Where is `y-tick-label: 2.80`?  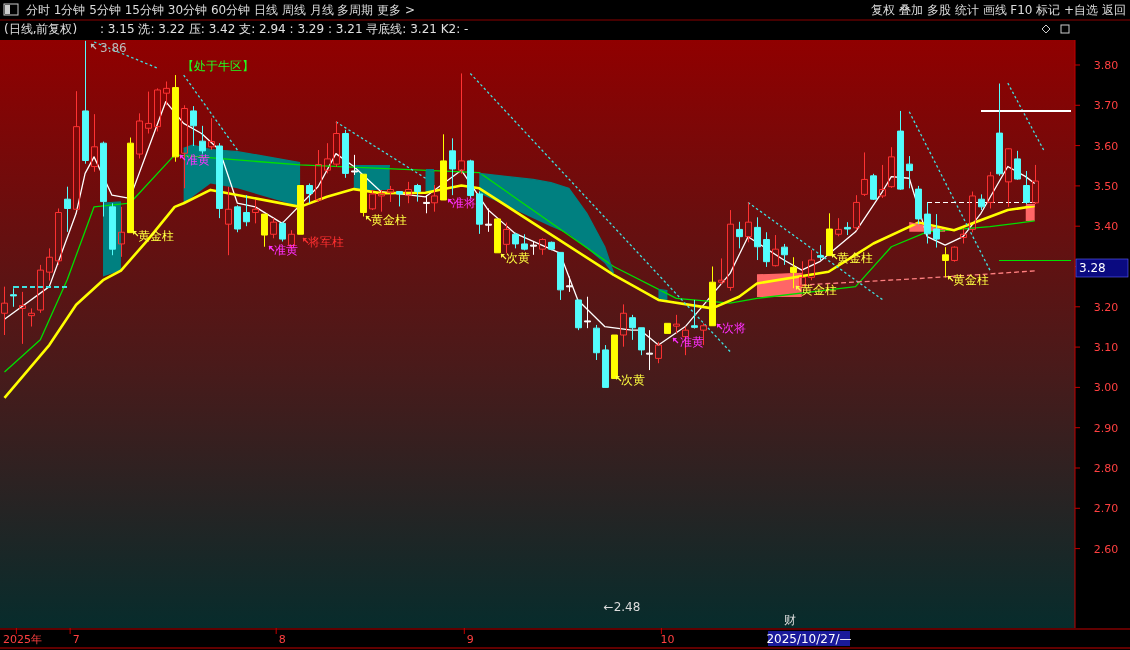 y-tick-label: 2.80 is located at coordinates (1106, 468).